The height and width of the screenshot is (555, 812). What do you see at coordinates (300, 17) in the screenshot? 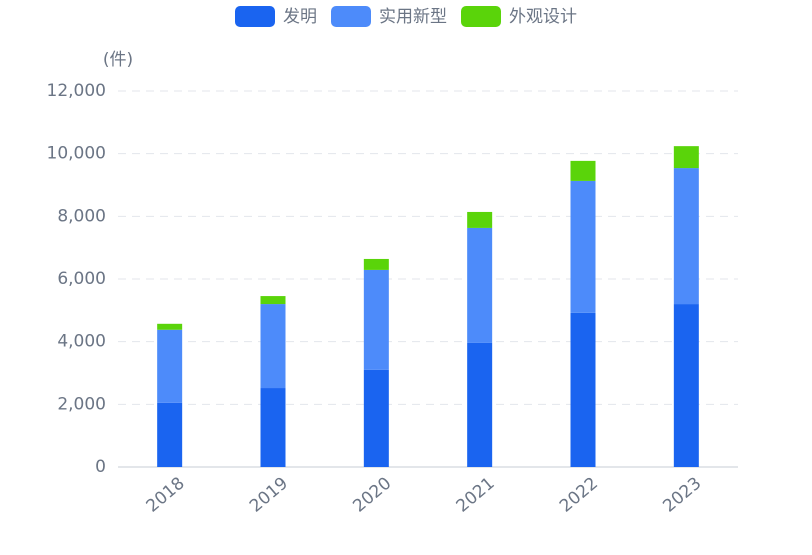
I see `legend-label: 发明` at bounding box center [300, 17].